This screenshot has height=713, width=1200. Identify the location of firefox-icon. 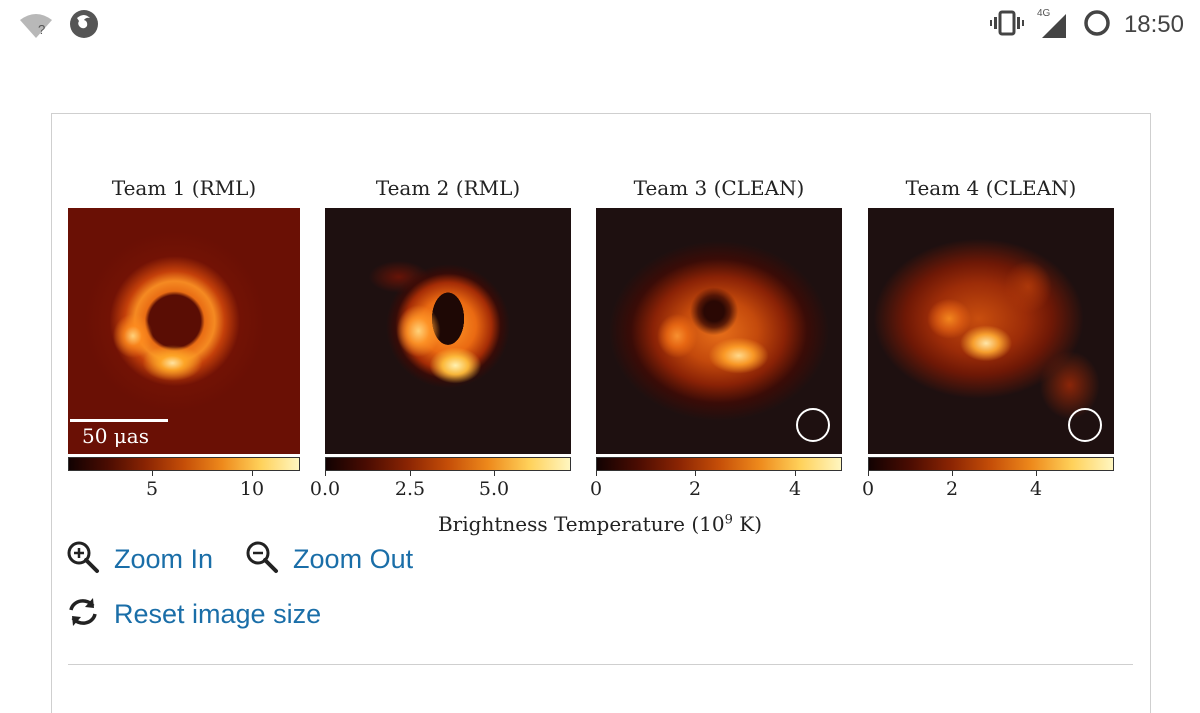
(84, 26).